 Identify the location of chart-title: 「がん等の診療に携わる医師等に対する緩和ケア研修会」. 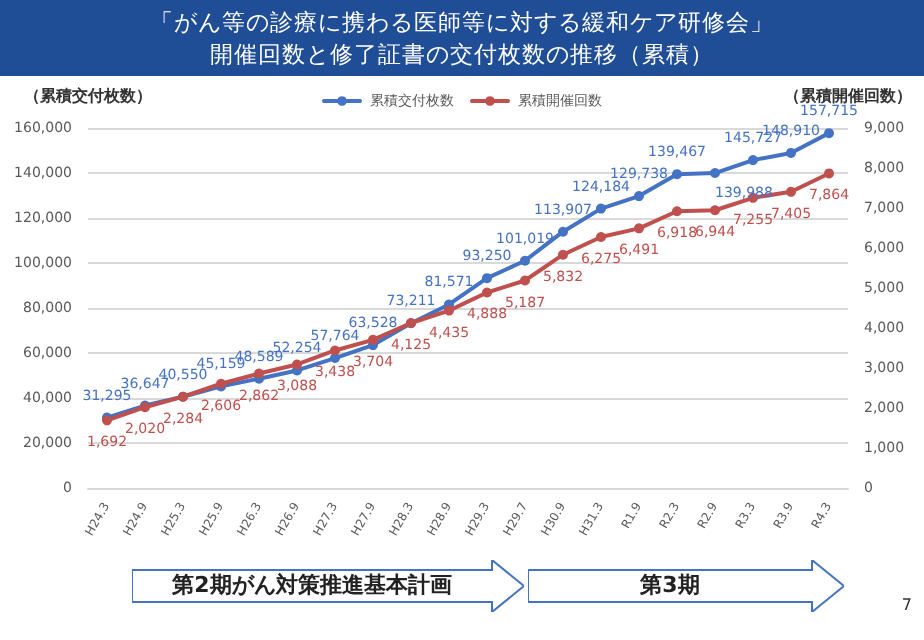
(462, 22).